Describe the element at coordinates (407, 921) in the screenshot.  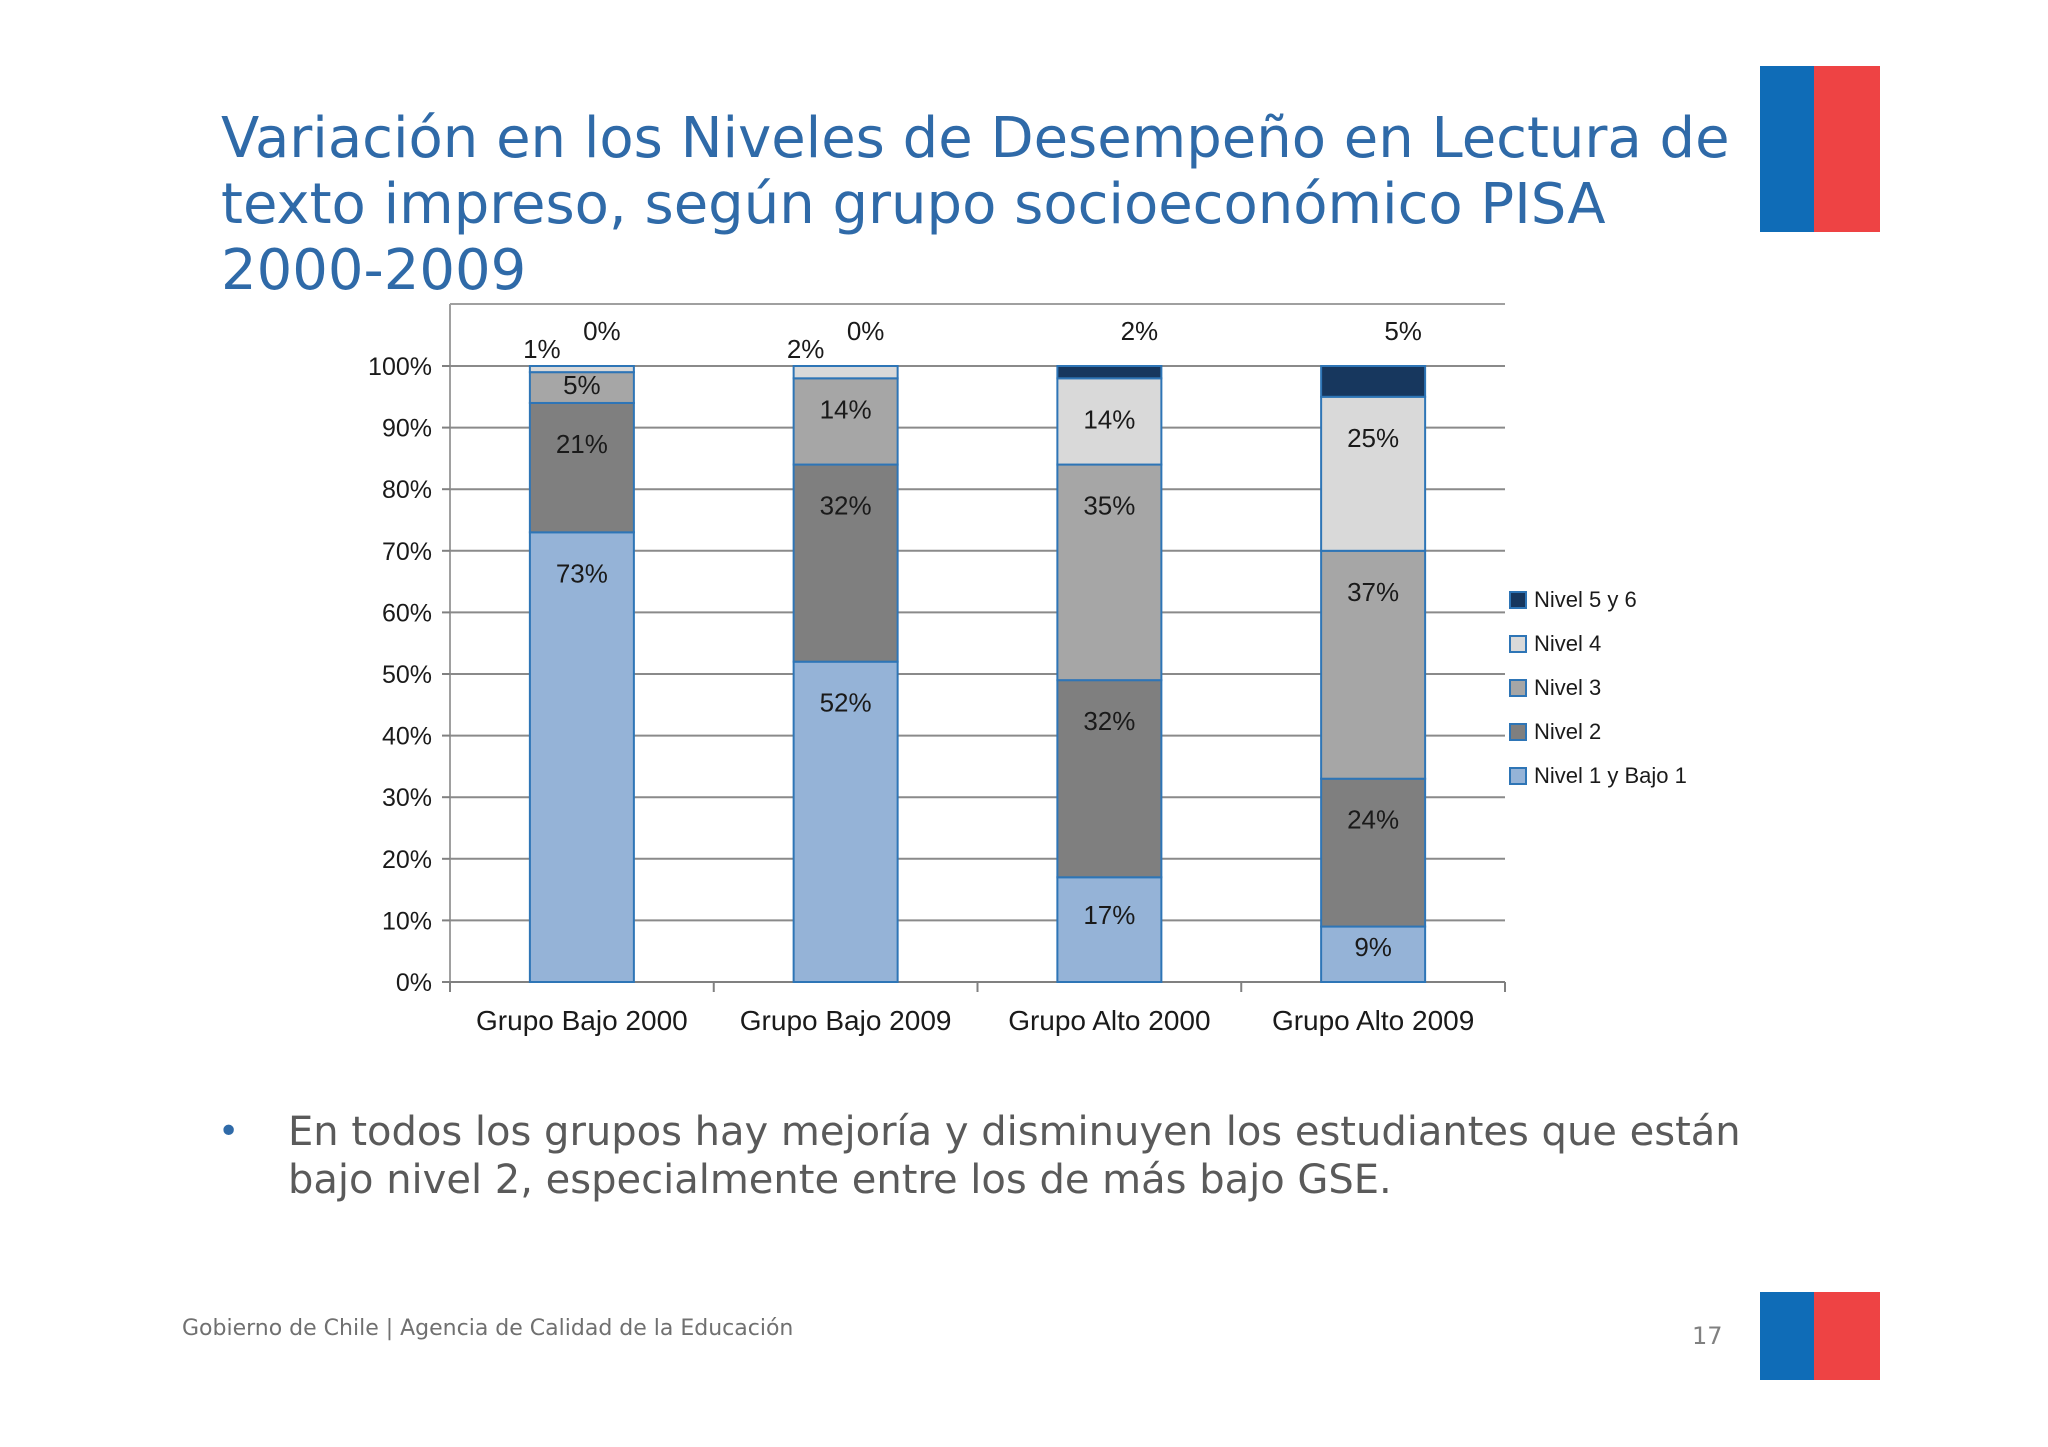
I see `y-tick-label: 10%` at that location.